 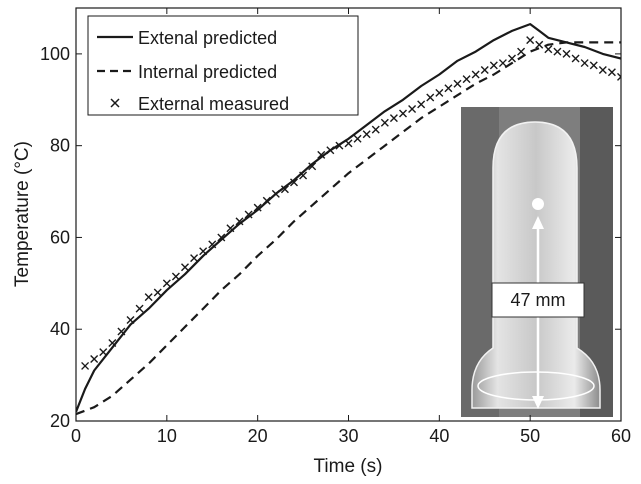 I want to click on x-tick-label: 0, so click(x=76, y=436).